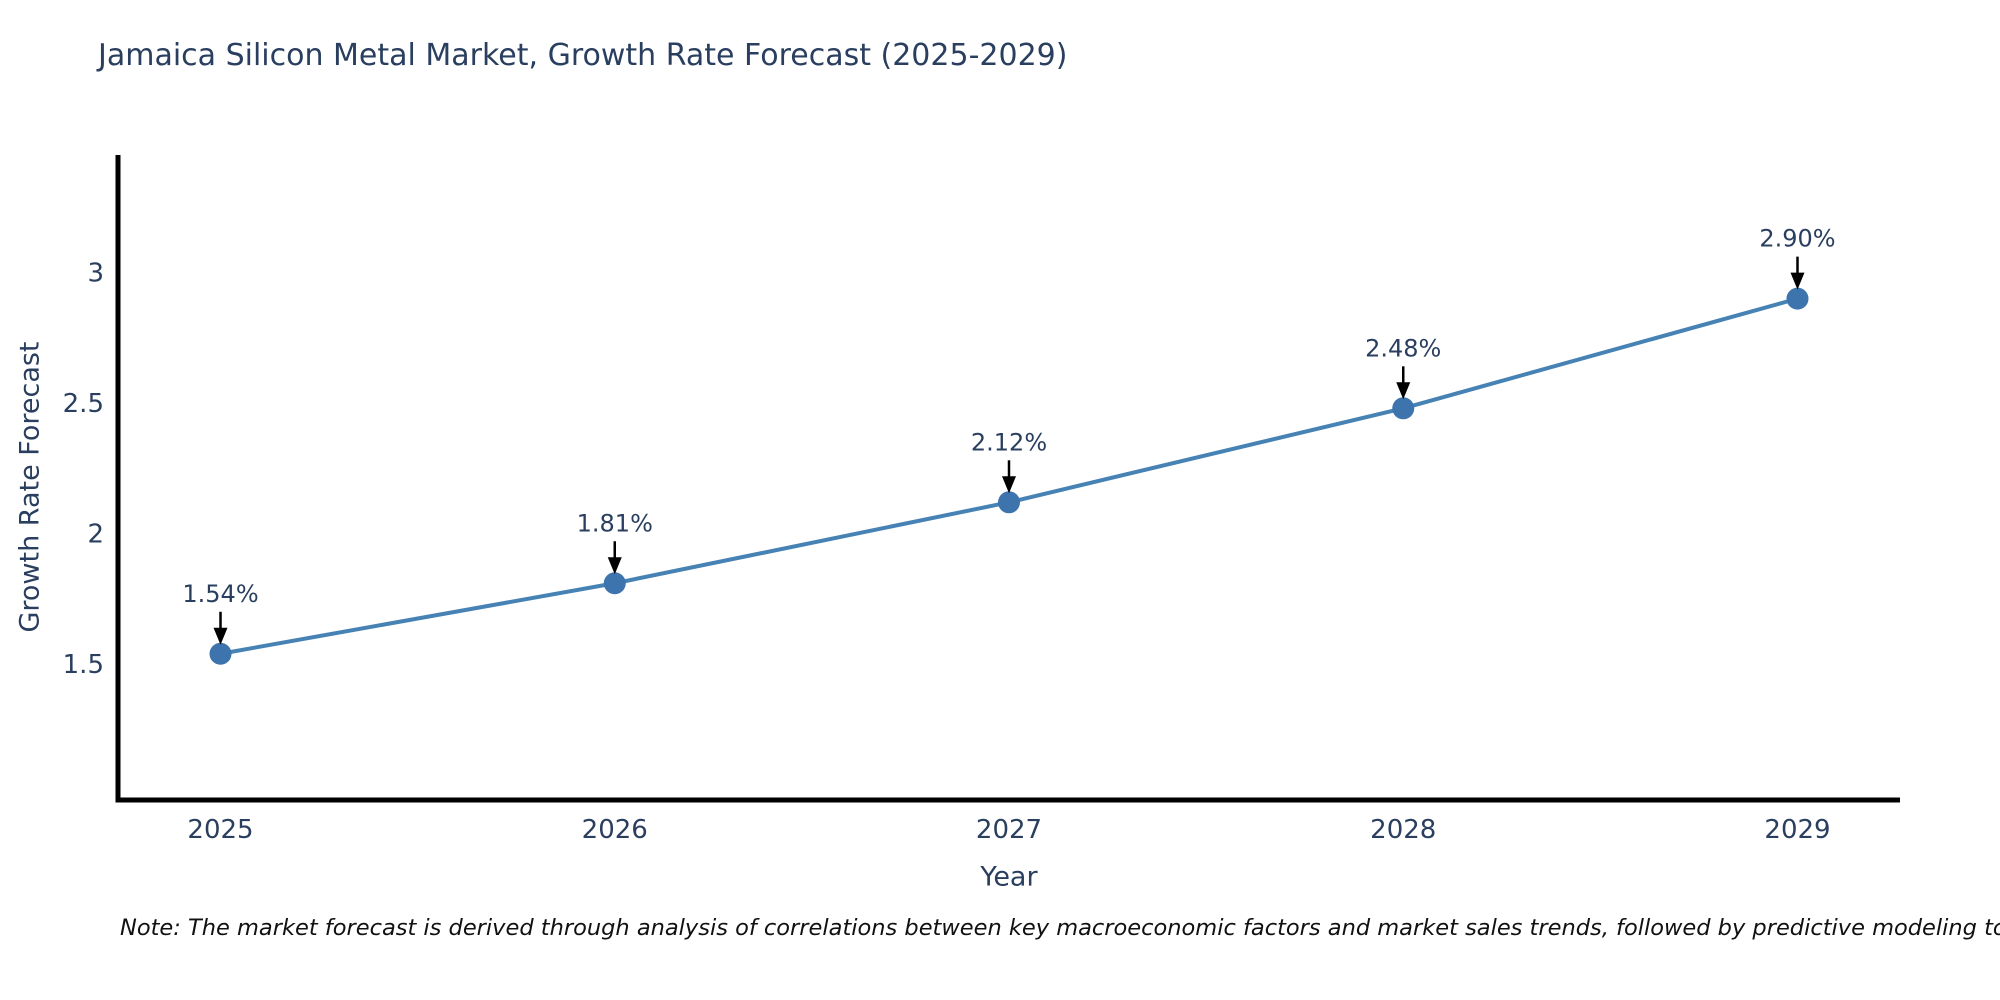  What do you see at coordinates (1797, 830) in the screenshot?
I see `x-tick-label: 2029` at bounding box center [1797, 830].